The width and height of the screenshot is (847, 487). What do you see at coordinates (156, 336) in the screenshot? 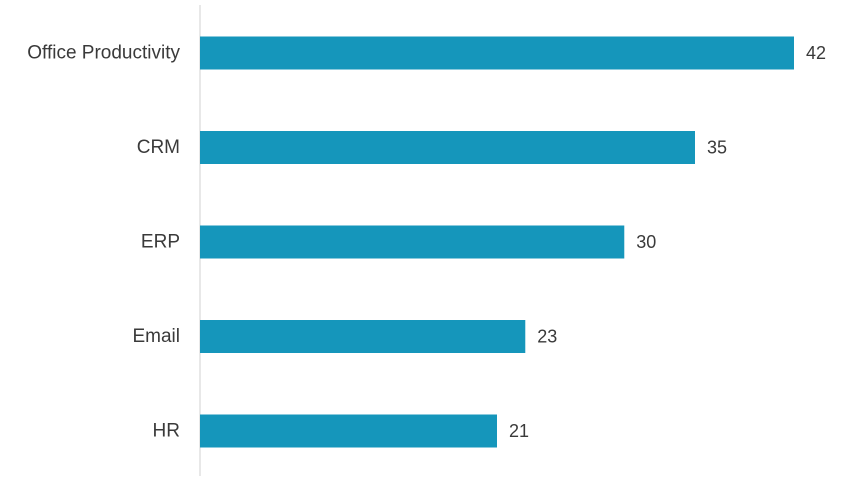
I see `category-label: Email` at bounding box center [156, 336].